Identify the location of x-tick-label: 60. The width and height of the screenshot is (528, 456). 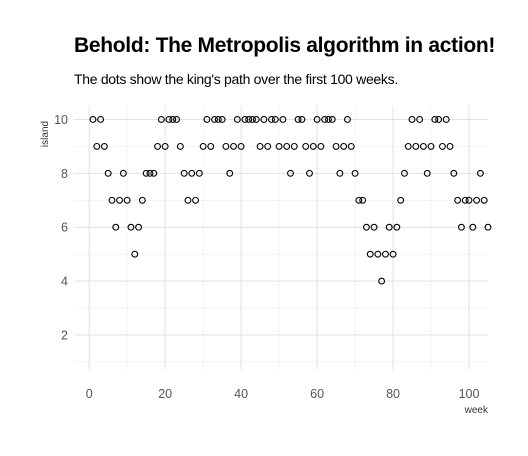
(317, 394).